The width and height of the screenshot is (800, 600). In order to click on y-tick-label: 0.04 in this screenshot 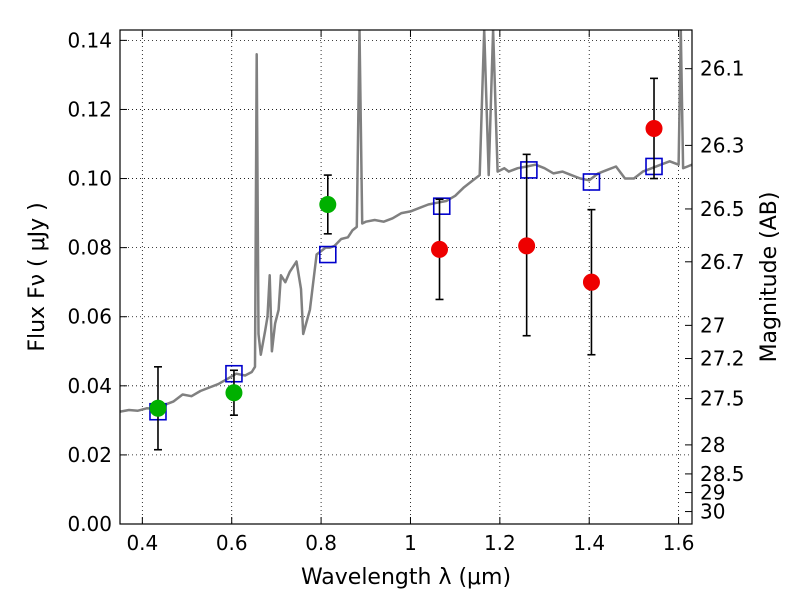, I will do `click(89, 386)`.